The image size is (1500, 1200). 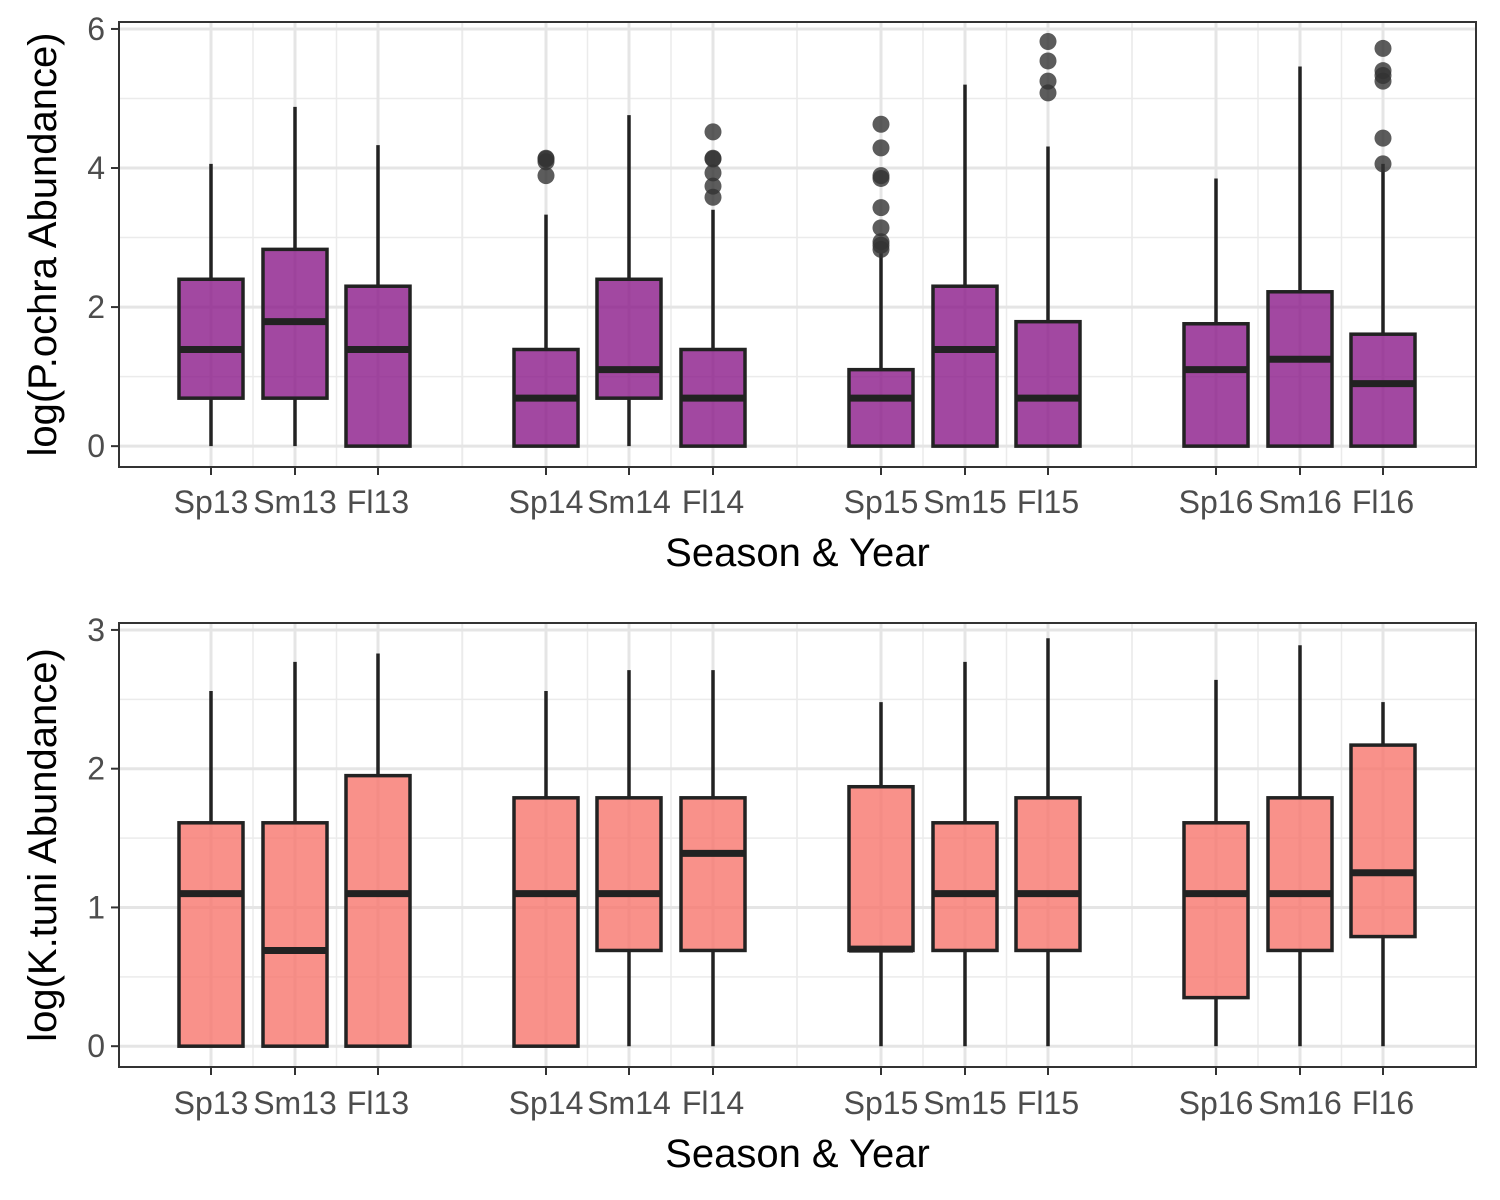 What do you see at coordinates (96, 630) in the screenshot?
I see `y-tick-label: 3` at bounding box center [96, 630].